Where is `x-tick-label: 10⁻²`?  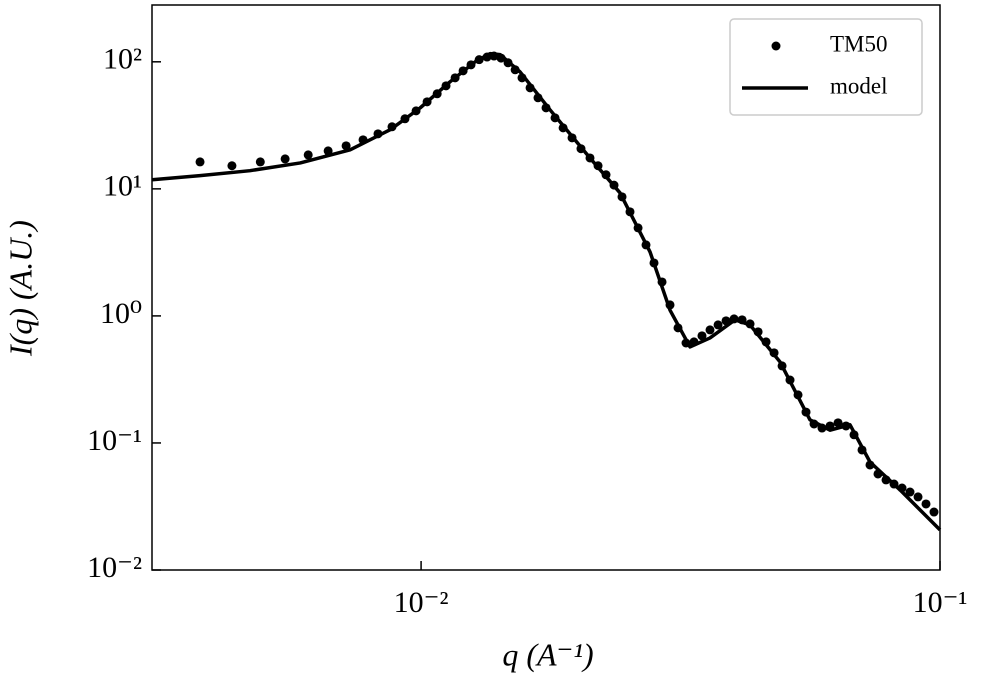 x-tick-label: 10⁻² is located at coordinates (421, 602).